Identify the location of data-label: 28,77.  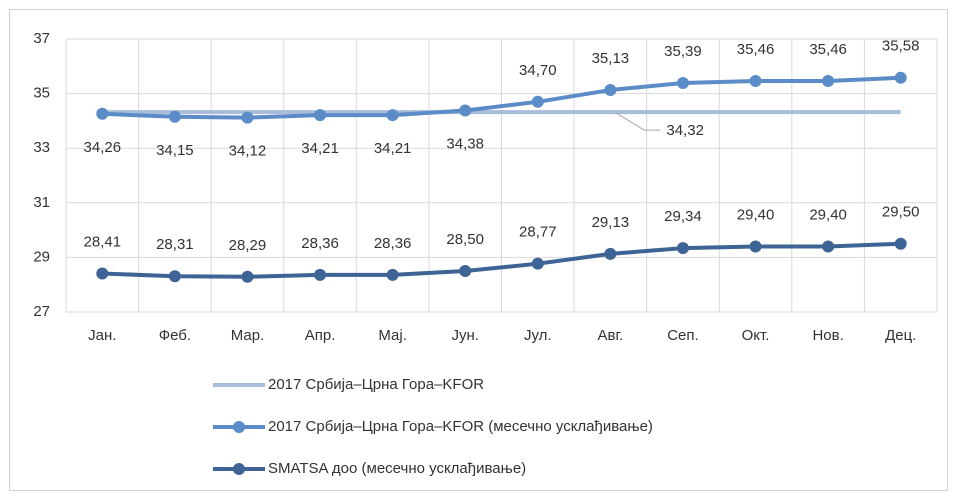
(538, 232).